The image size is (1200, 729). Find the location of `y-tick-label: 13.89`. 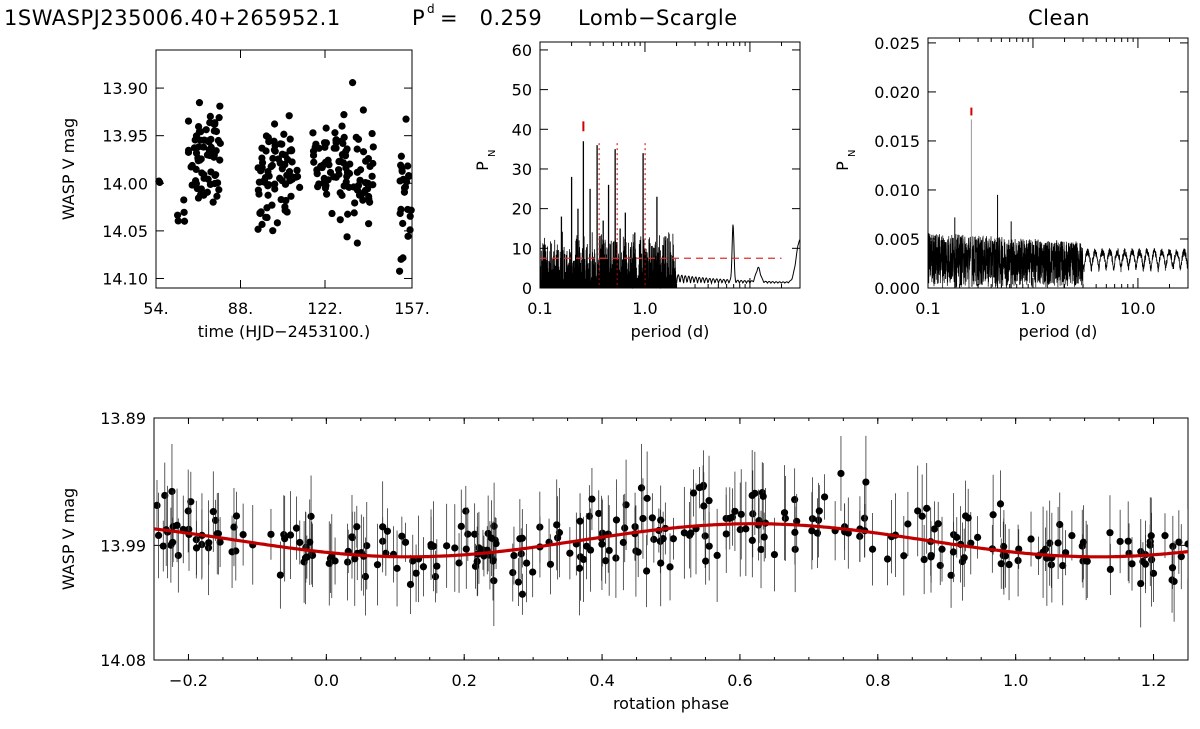

y-tick-label: 13.89 is located at coordinates (123, 418).